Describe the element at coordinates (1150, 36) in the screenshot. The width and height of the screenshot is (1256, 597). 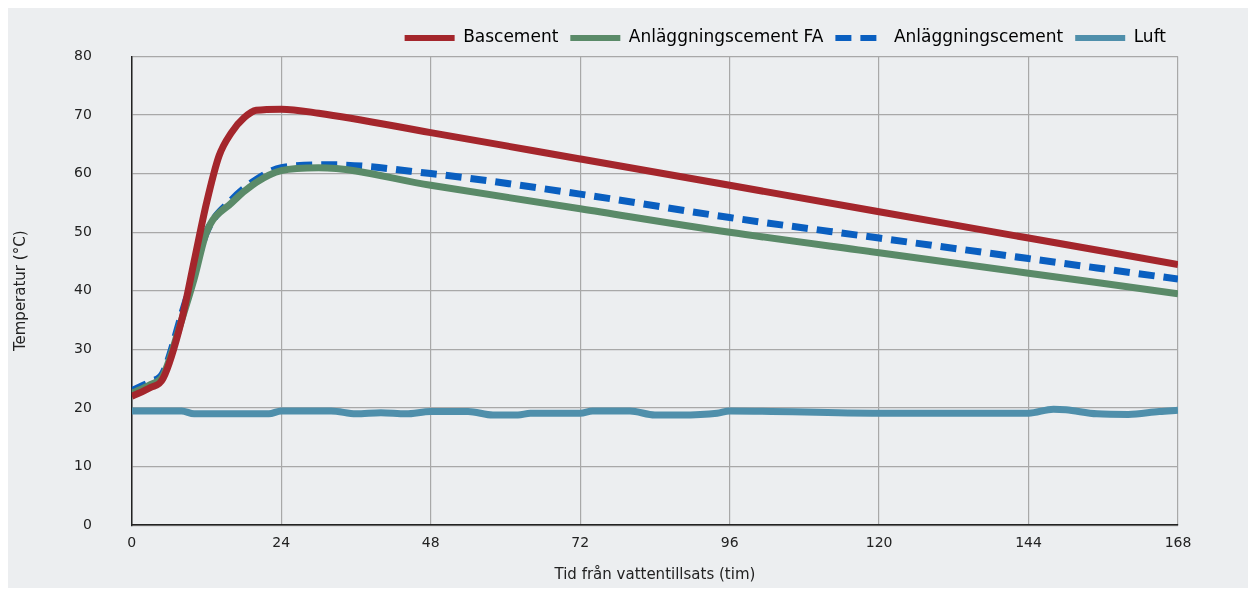
I see `legend-label: Luft` at that location.